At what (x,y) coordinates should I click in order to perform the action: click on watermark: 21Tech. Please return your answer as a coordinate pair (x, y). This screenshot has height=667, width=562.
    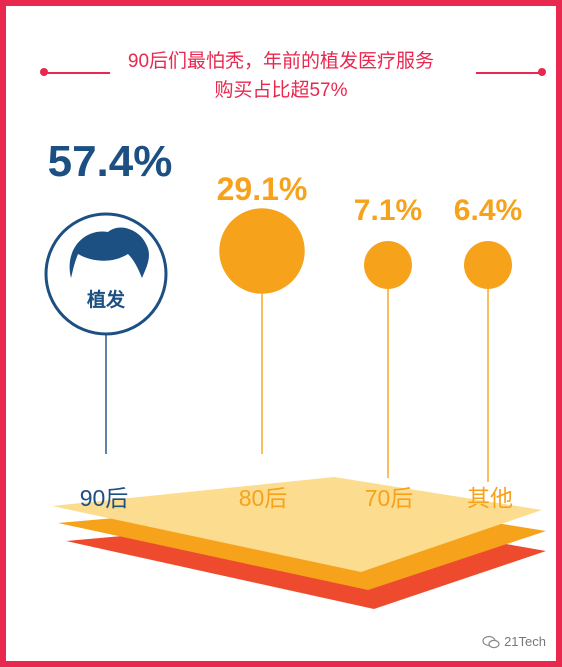
    Looking at the image, I should click on (514, 641).